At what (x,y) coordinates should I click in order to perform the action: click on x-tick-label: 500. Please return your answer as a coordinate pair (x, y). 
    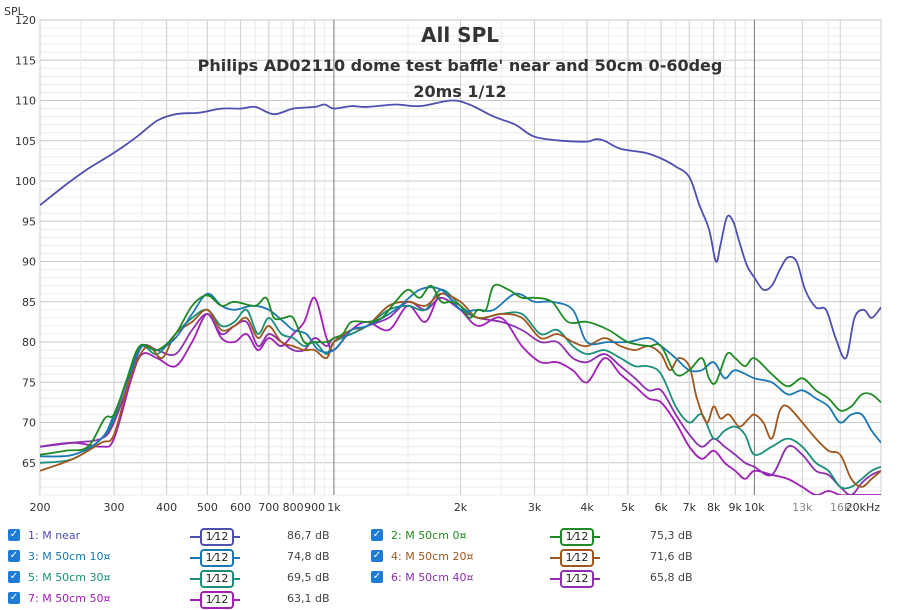
    Looking at the image, I should click on (207, 507).